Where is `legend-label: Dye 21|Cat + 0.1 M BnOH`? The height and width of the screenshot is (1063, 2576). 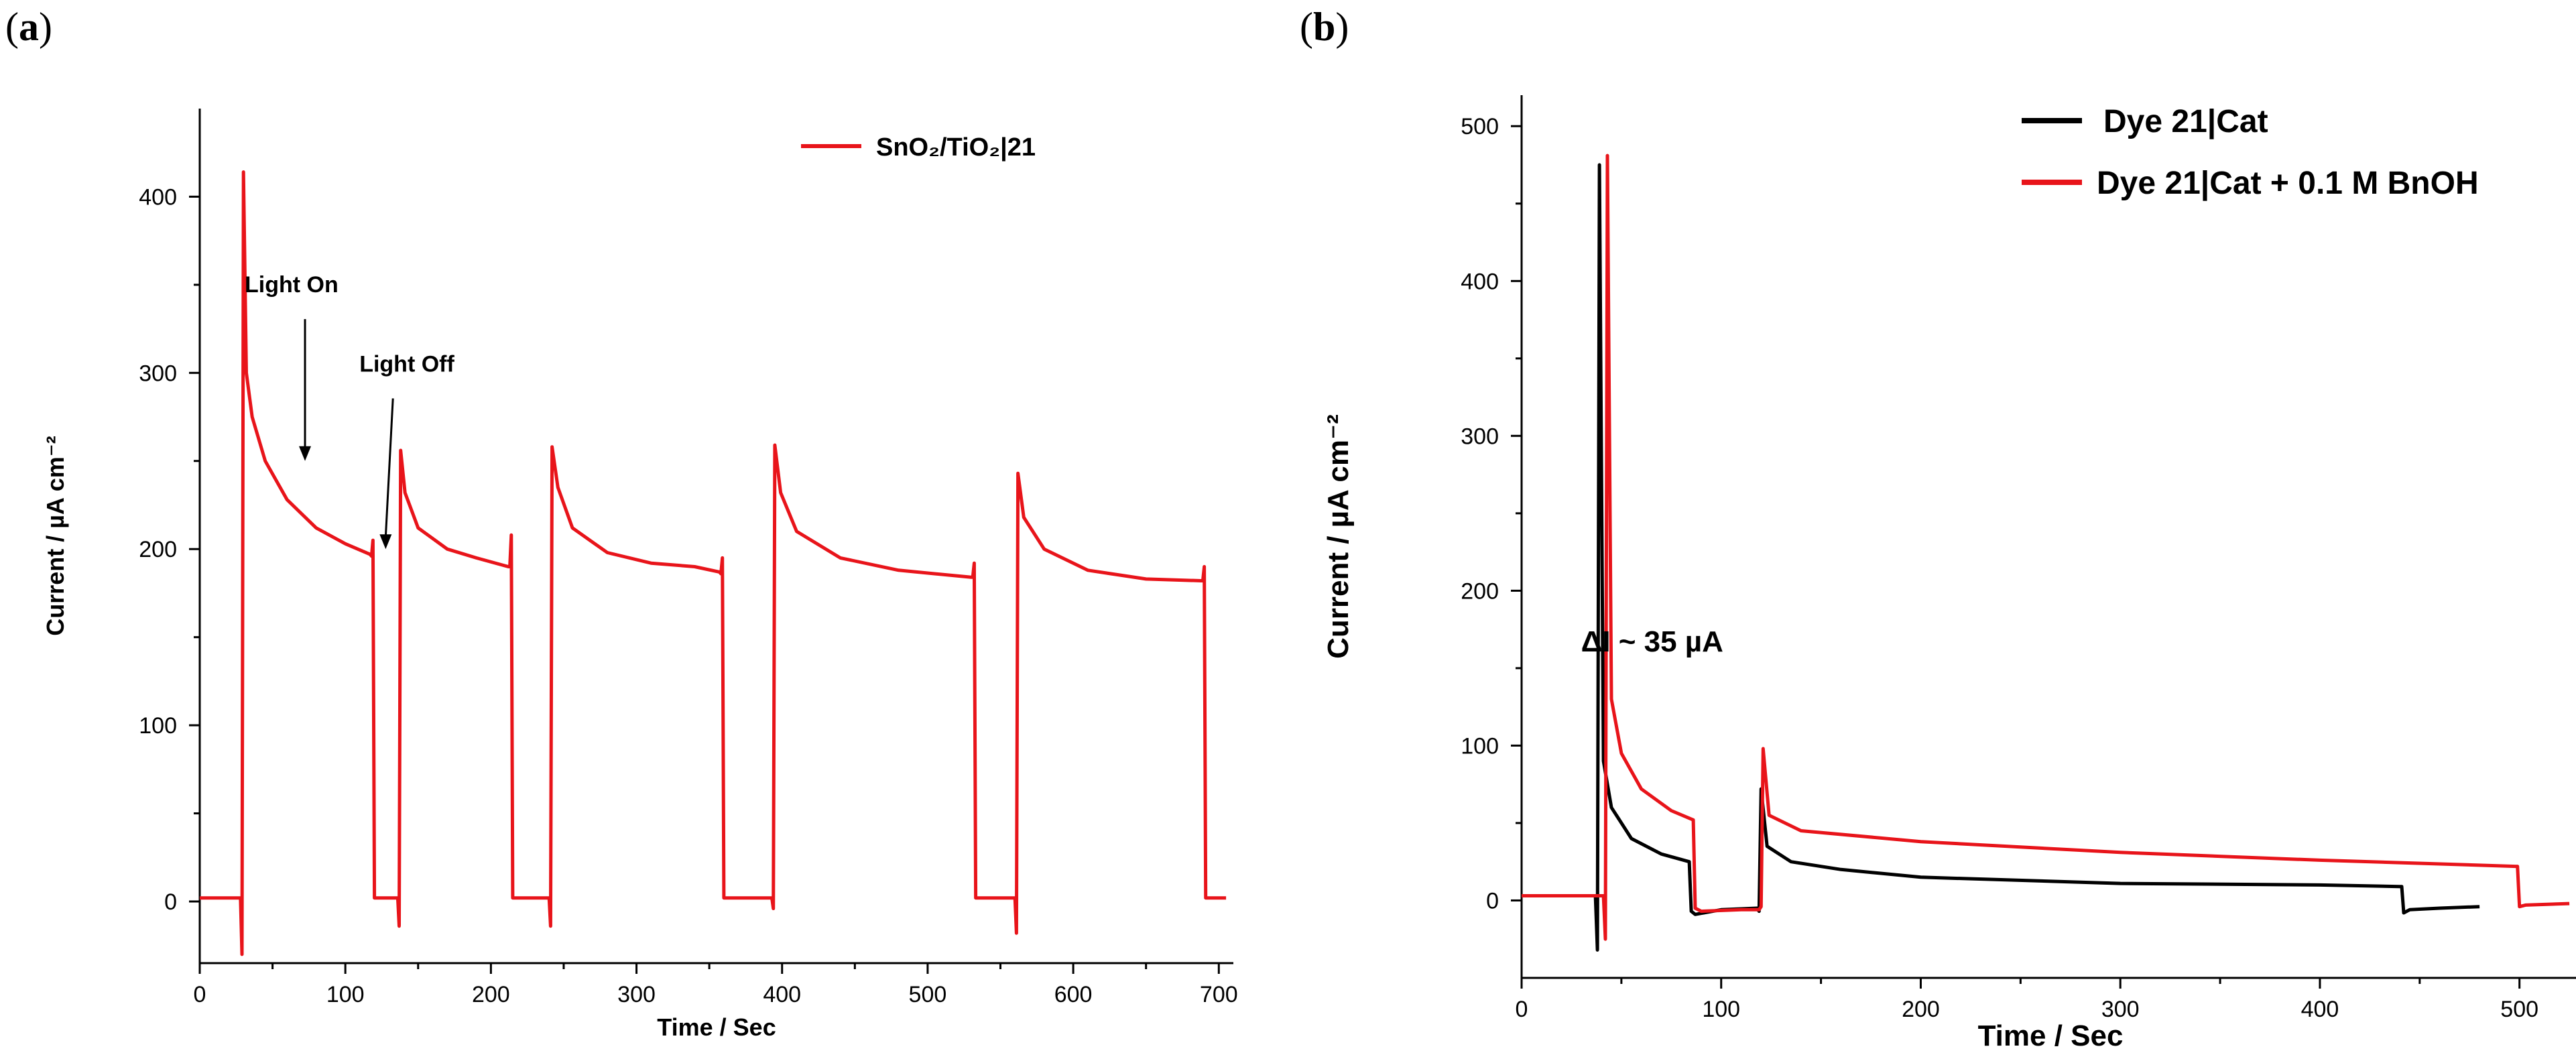
legend-label: Dye 21|Cat + 0.1 M BnOH is located at coordinates (2288, 183).